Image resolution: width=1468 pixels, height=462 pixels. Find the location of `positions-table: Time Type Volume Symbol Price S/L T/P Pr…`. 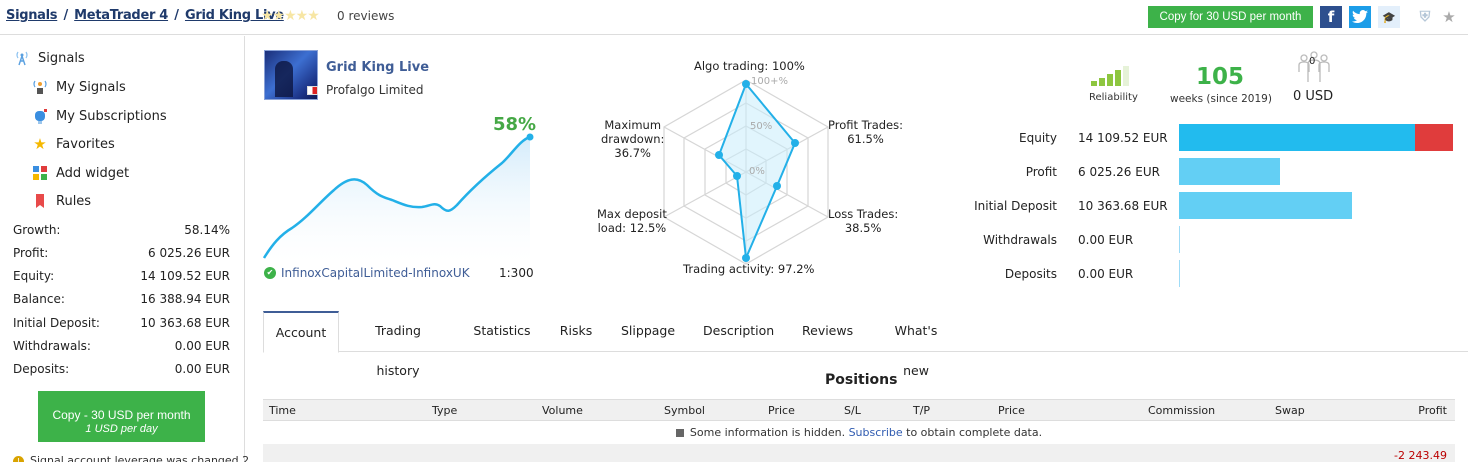

positions-table: Time Type Volume Symbol Price S/L T/P Pr… is located at coordinates (859, 430).